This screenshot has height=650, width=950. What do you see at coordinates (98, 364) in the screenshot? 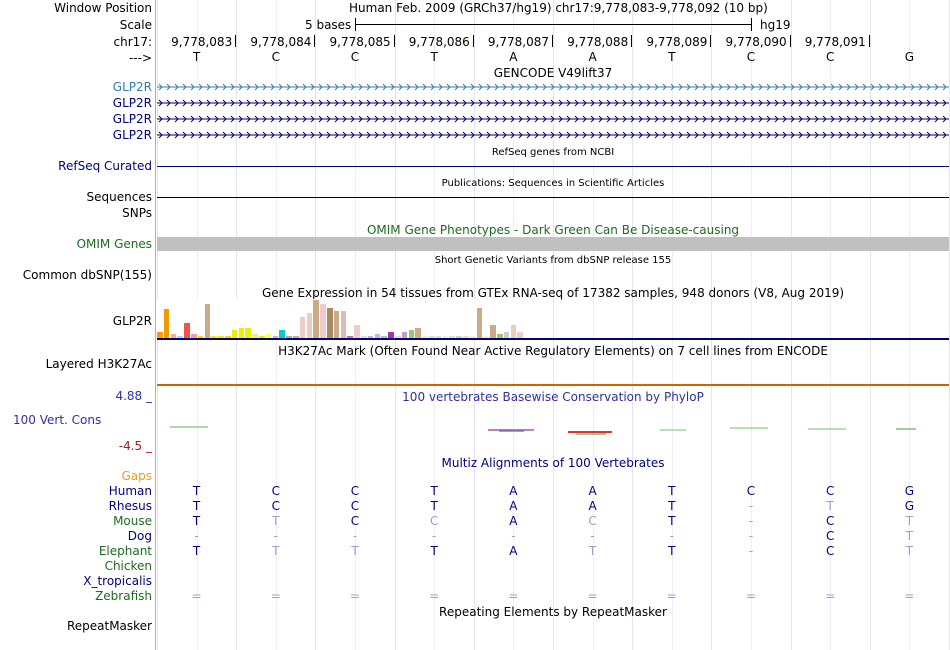
I see `h3k27ac-track-label: Layered H3K27Ac` at bounding box center [98, 364].